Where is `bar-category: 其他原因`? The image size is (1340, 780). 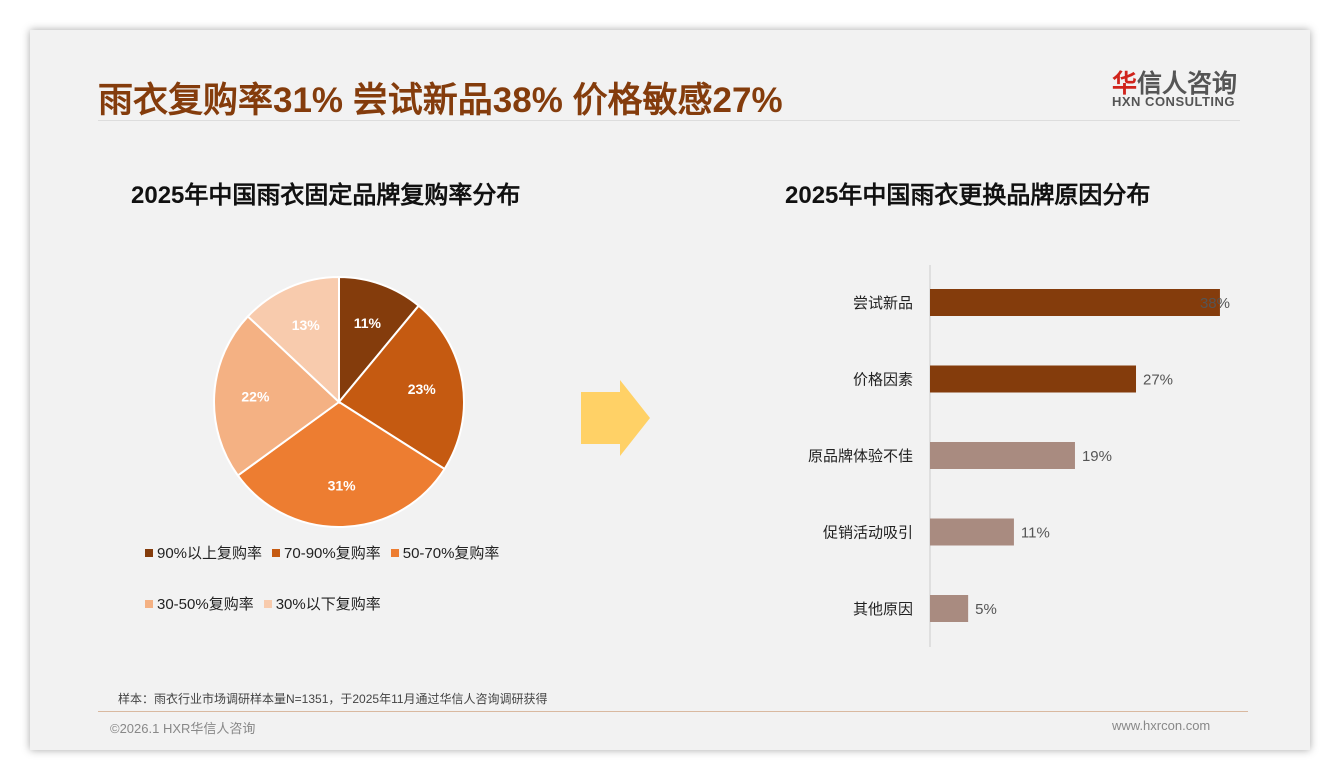 bar-category: 其他原因 is located at coordinates (883, 609).